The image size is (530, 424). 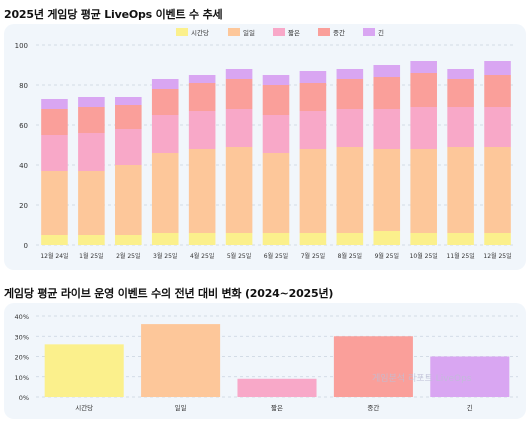 I want to click on y-tick-label: 60, so click(x=23, y=126).